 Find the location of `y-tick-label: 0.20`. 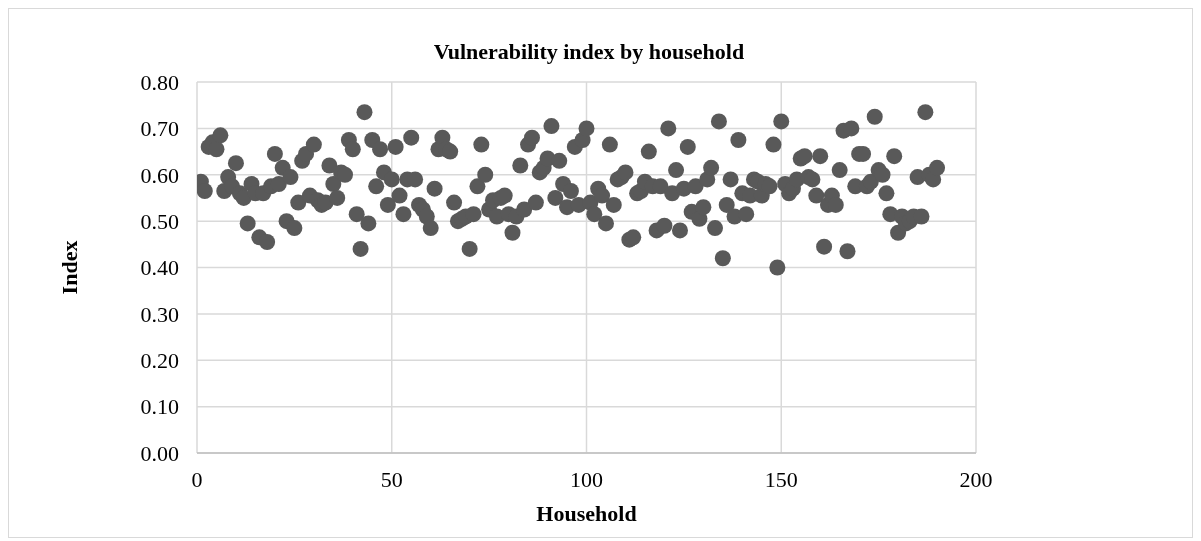

y-tick-label: 0.20 is located at coordinates (159, 361).